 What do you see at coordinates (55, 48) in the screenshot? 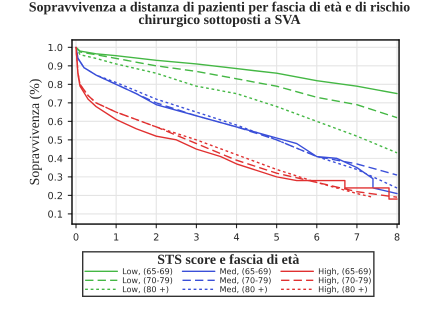
I see `y-tick-label: 1.0` at bounding box center [55, 48].